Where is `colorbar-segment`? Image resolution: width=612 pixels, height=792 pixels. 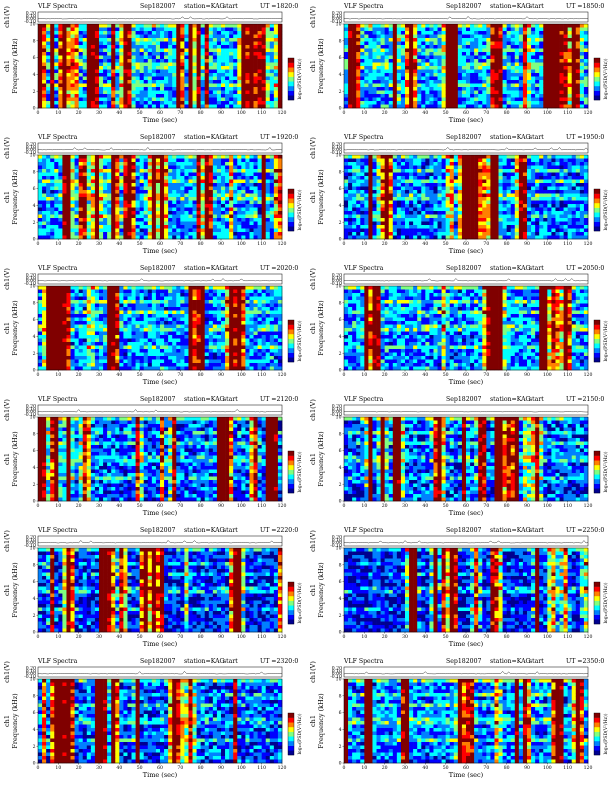 colorbar-segment is located at coordinates (291, 88).